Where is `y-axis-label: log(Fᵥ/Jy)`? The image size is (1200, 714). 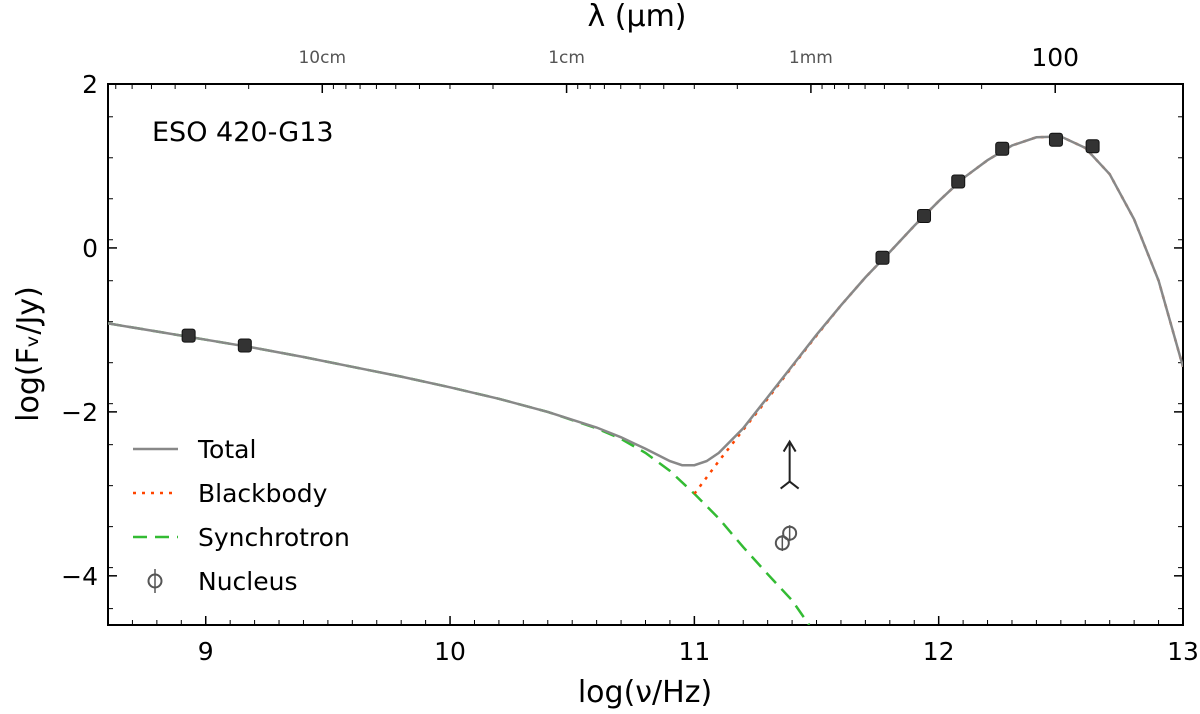 y-axis-label: log(Fᵥ/Jy) is located at coordinates (28, 354).